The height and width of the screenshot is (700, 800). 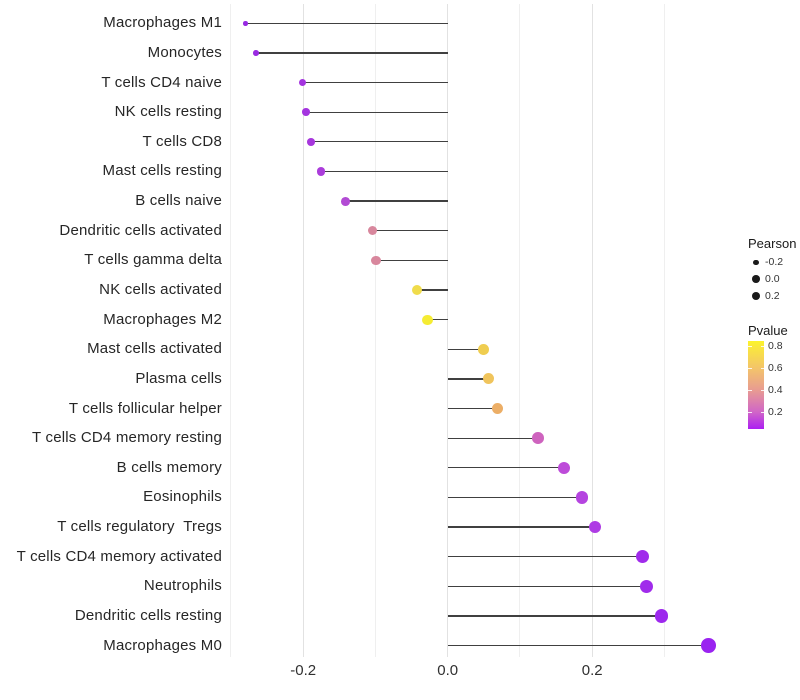 I want to click on y-axis-label: T cells CD4 memory resting, so click(x=127, y=438).